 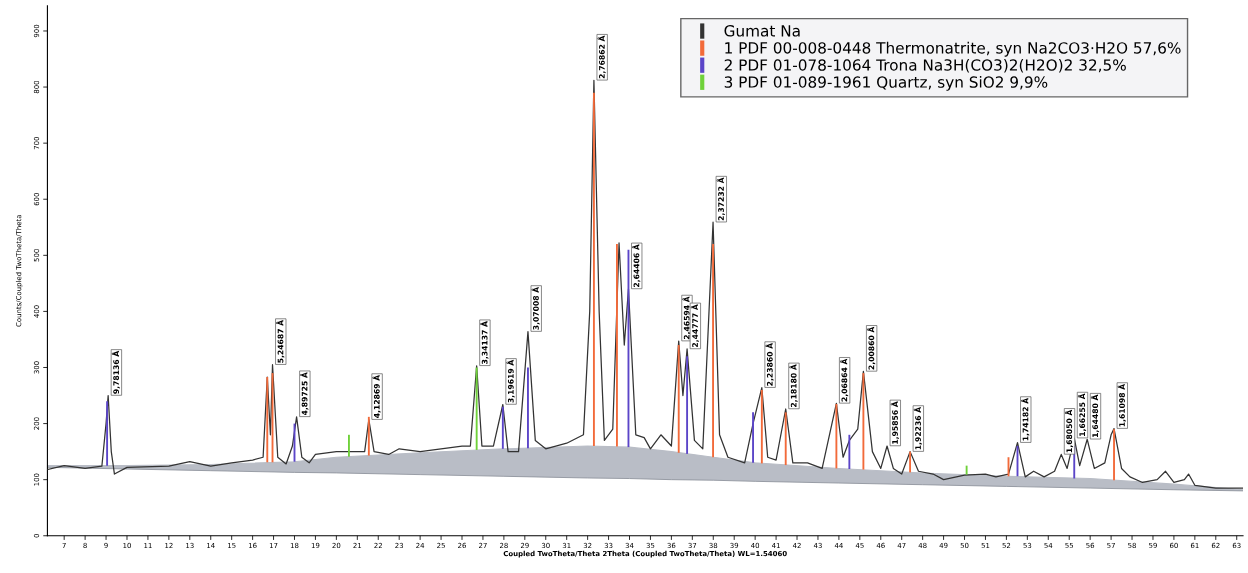 I want to click on legend-label: Gumat Na, so click(x=762, y=31).